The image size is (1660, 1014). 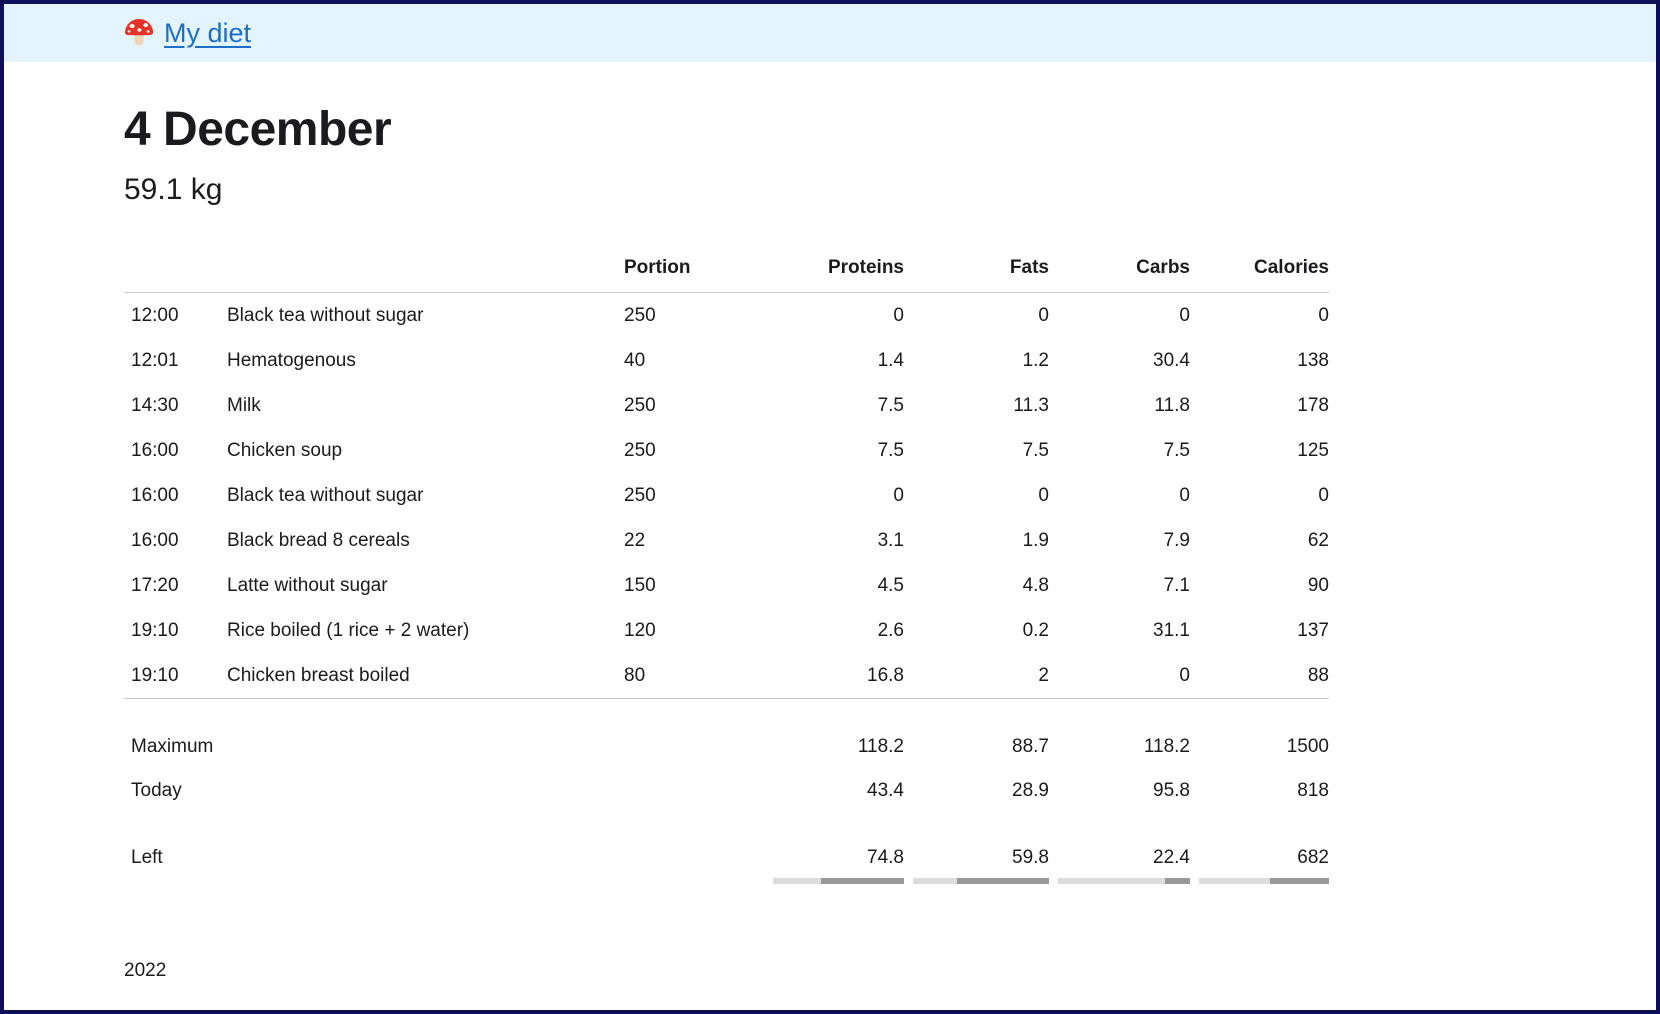 I want to click on table-row: 14:30 Milk 250 7.5 11.3 11.8 178, so click(x=726, y=405).